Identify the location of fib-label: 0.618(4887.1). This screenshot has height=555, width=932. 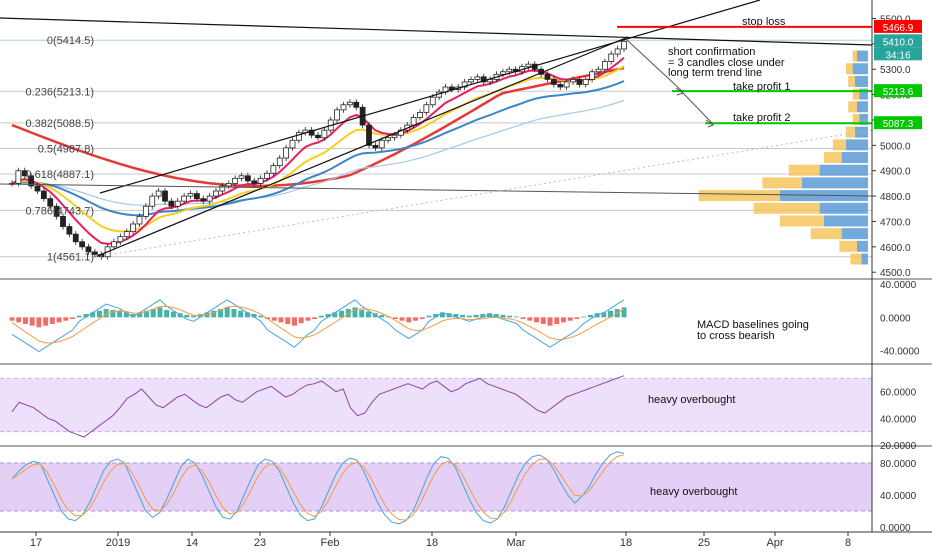
(60, 175).